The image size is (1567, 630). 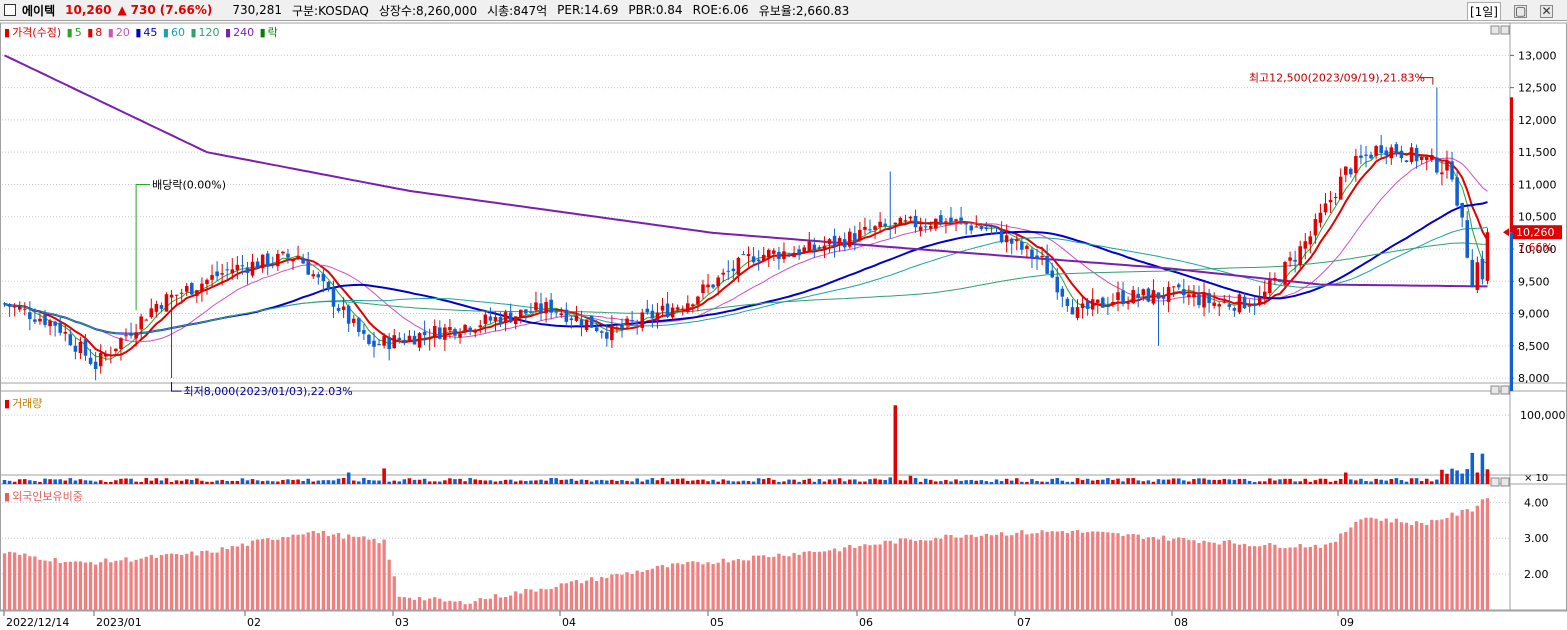 What do you see at coordinates (122, 32) in the screenshot?
I see `legend-ma20: 20` at bounding box center [122, 32].